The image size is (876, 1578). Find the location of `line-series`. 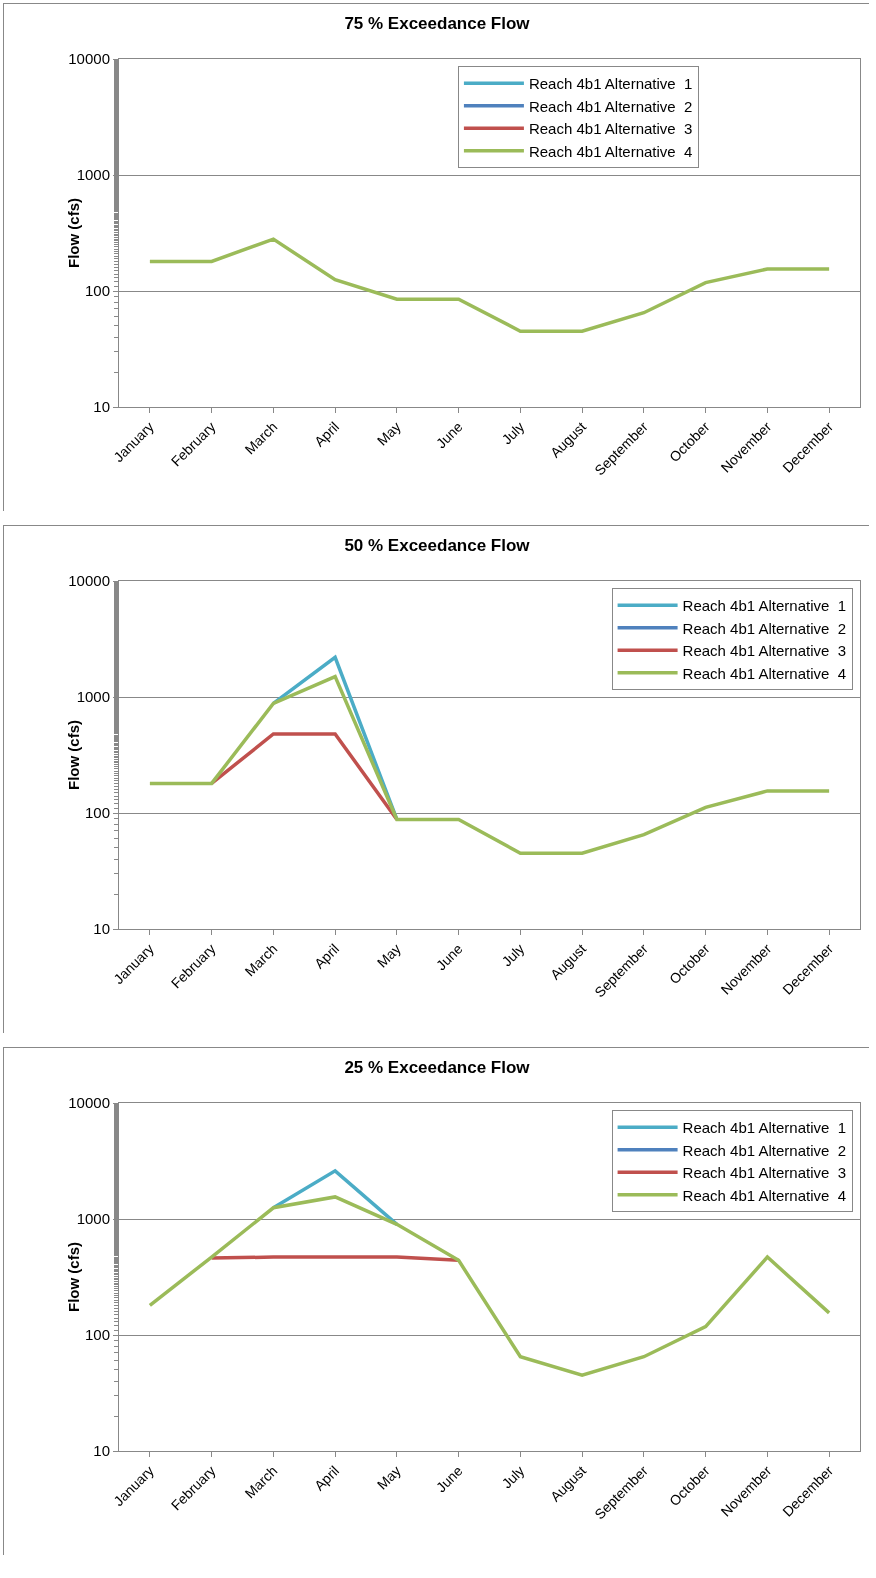

line-series is located at coordinates (489, 285).